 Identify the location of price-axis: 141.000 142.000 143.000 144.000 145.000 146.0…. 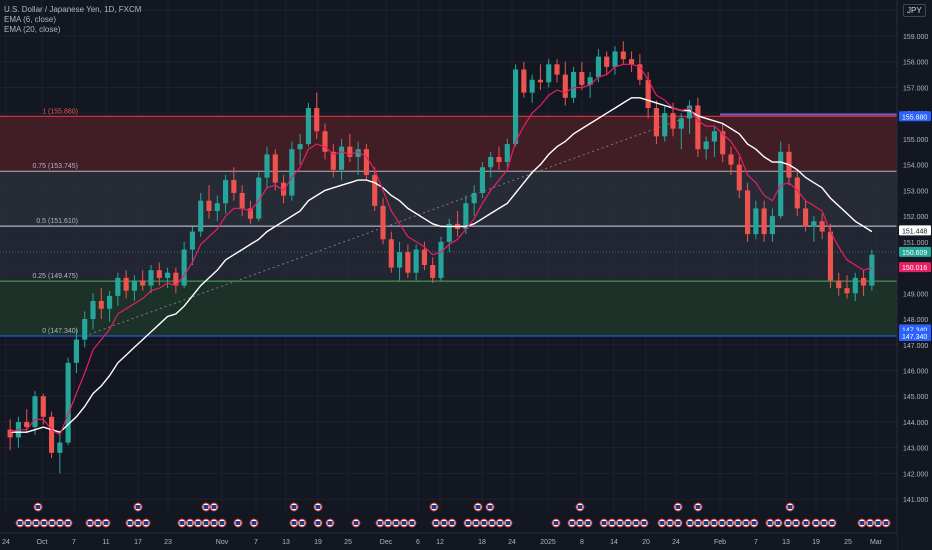
(914, 275).